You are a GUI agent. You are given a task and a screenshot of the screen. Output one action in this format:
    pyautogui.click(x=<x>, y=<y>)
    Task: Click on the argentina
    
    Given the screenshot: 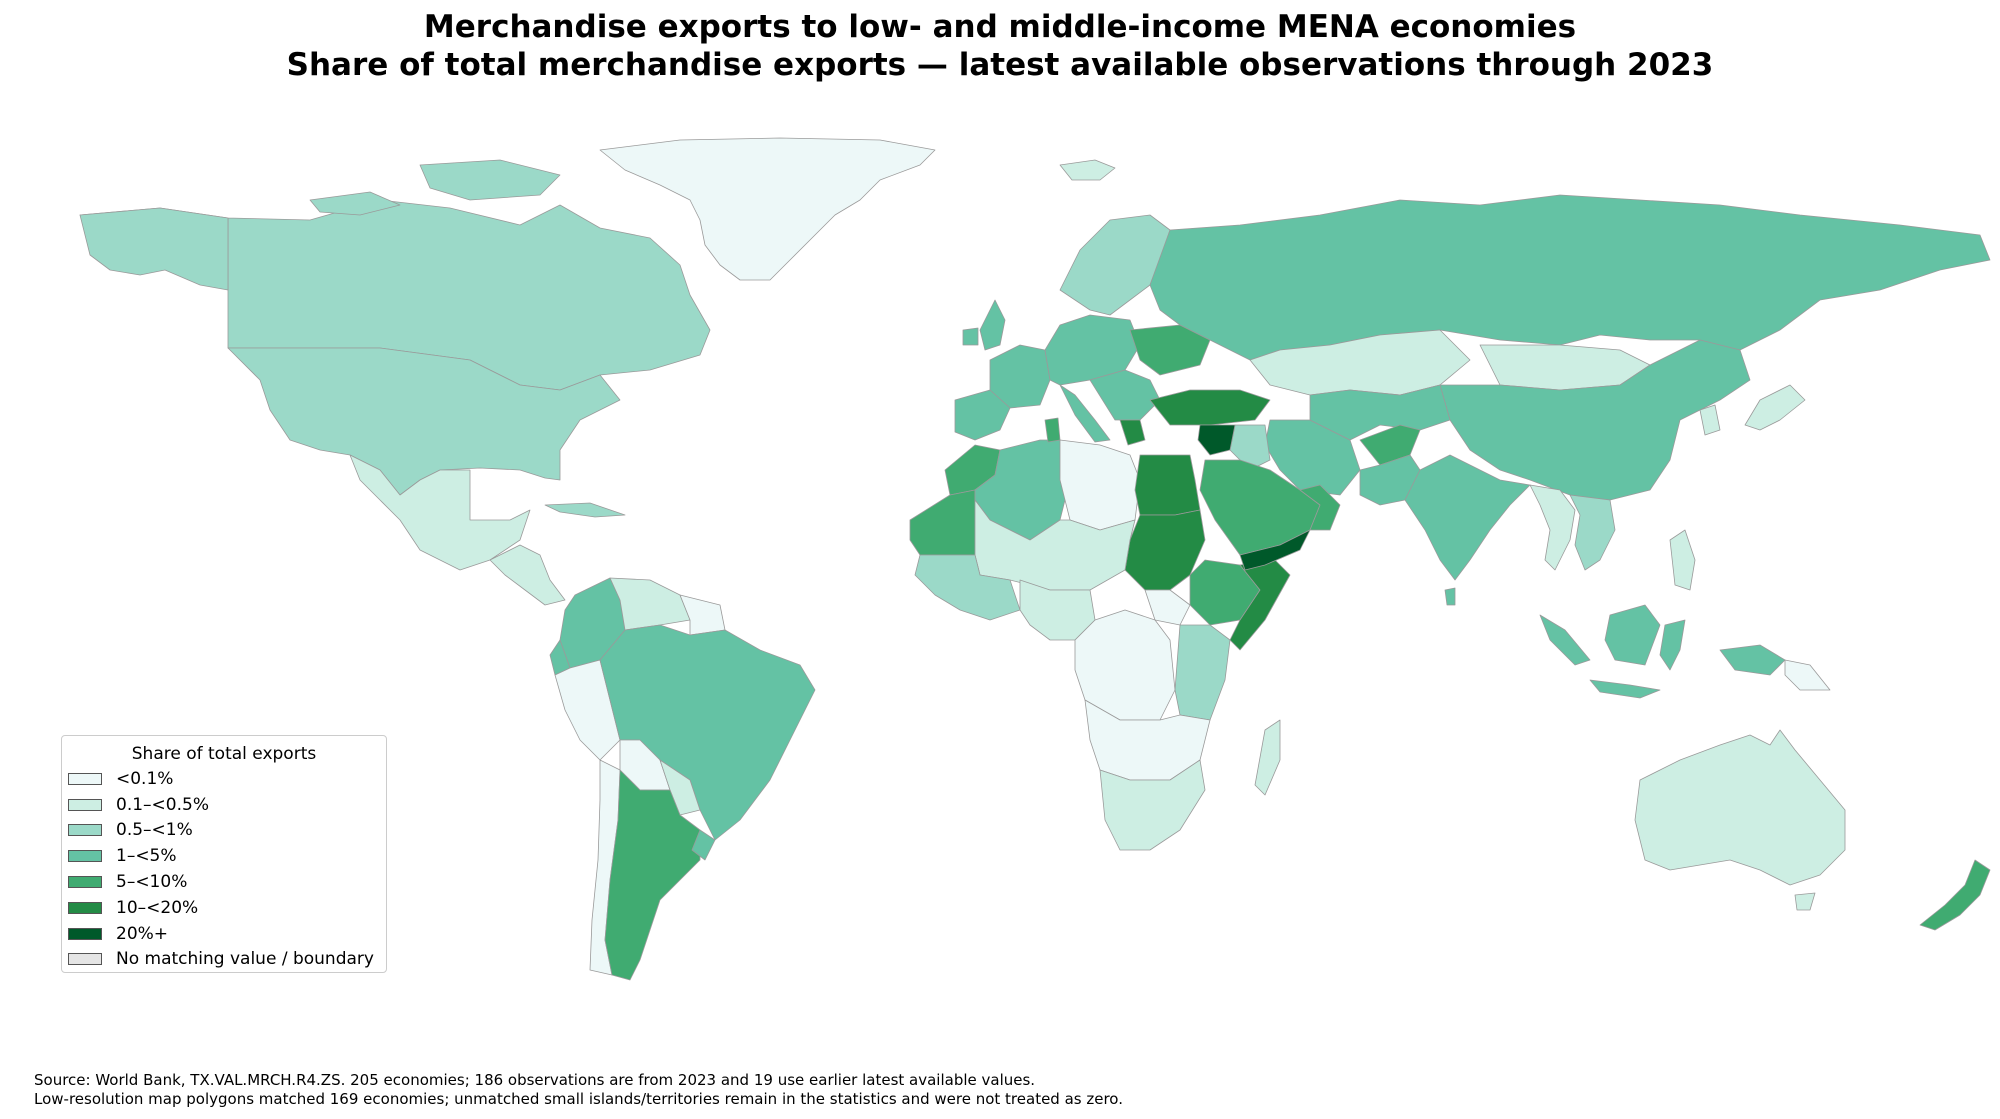 What is the action you would take?
    pyautogui.click(x=652, y=875)
    